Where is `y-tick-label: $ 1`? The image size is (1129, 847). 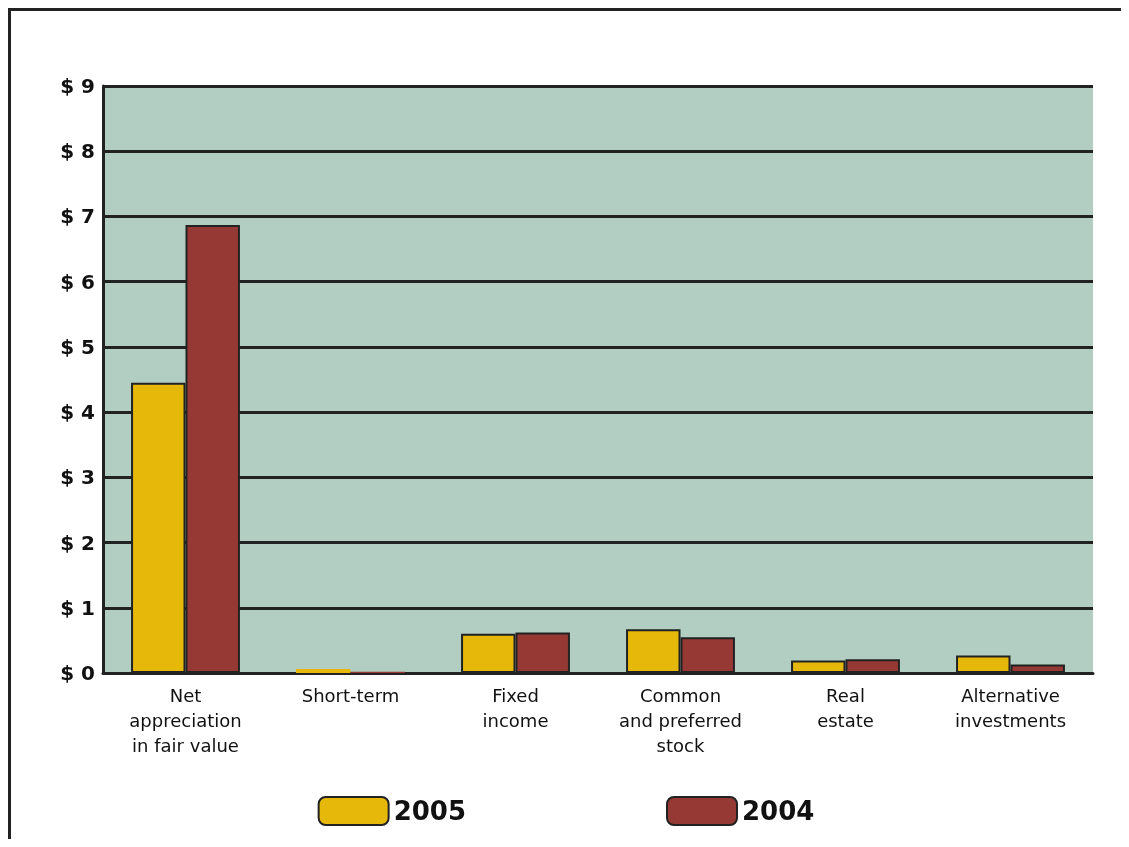 y-tick-label: $ 1 is located at coordinates (77, 607).